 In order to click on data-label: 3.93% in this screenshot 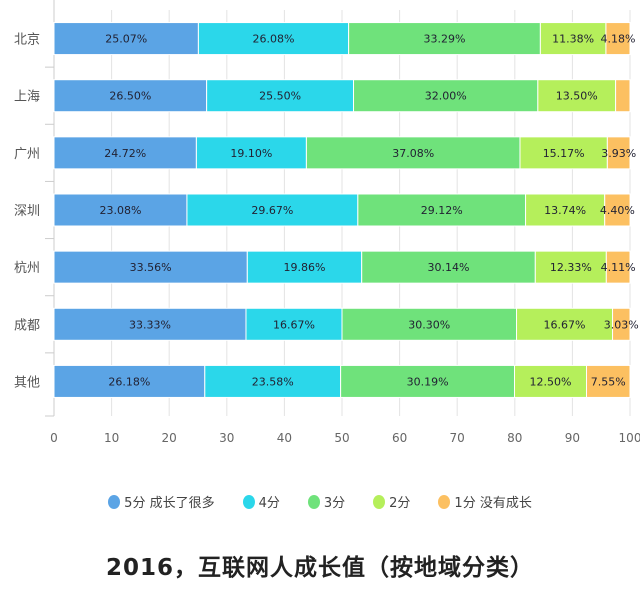, I will do `click(618, 153)`.